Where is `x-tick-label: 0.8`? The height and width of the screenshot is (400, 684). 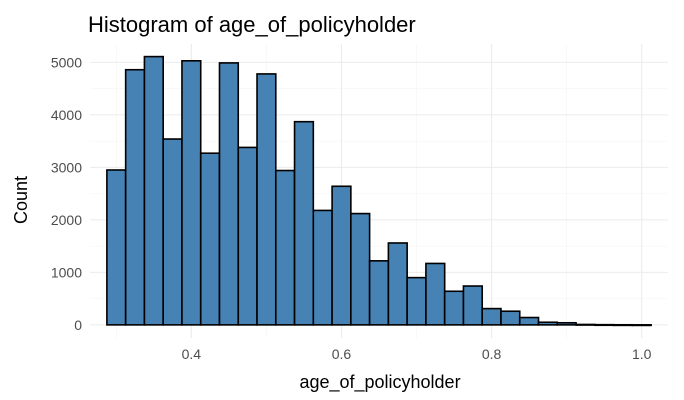 x-tick-label: 0.8 is located at coordinates (492, 354).